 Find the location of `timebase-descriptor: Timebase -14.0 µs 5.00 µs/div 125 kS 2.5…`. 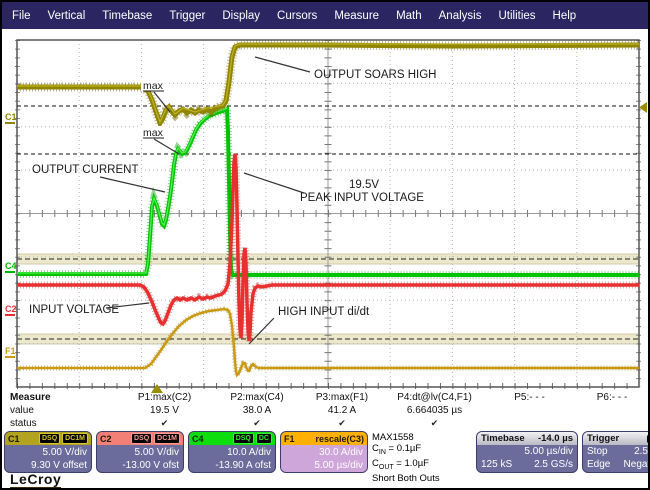

timebase-descriptor: Timebase -14.0 µs 5.00 µs/div 125 kS 2.5… is located at coordinates (527, 452).